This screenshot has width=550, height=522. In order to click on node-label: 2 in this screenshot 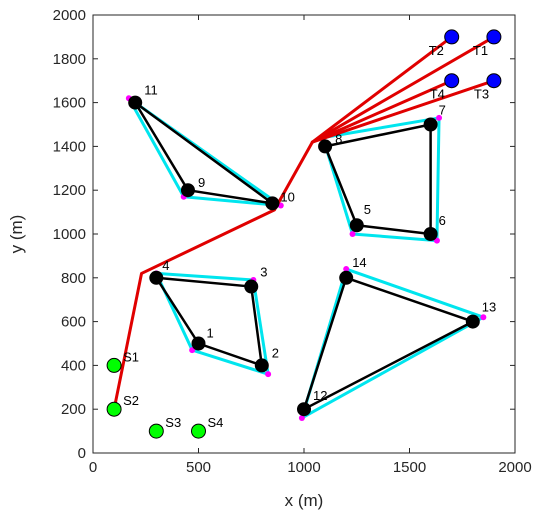, I will do `click(275, 352)`.